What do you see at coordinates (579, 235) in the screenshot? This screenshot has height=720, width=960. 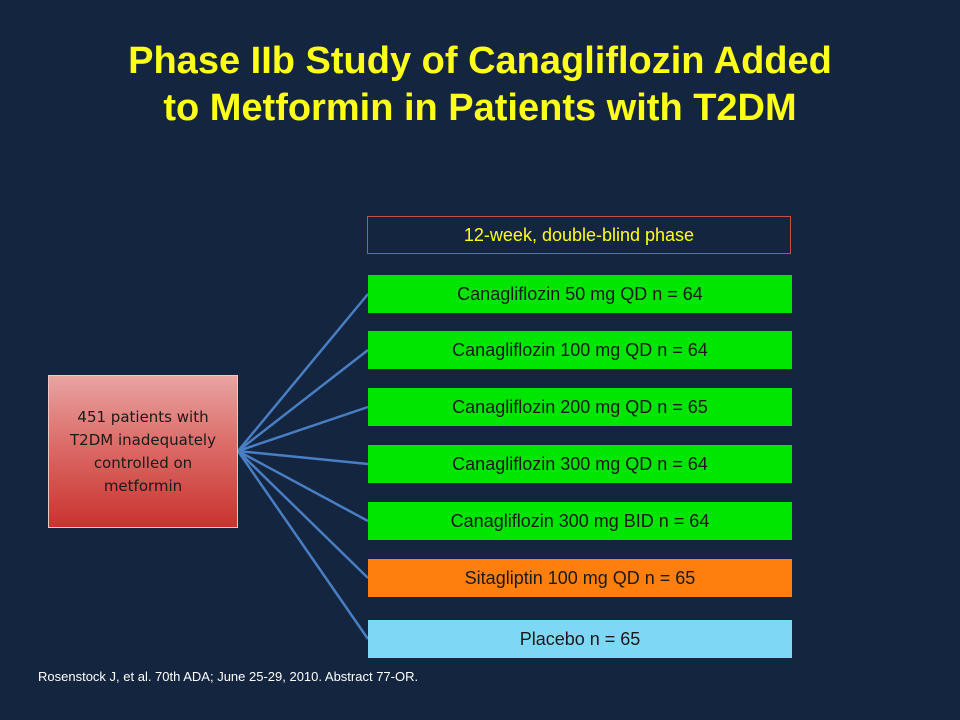 I see `phase-label-box: 12-week, double-blind phase` at bounding box center [579, 235].